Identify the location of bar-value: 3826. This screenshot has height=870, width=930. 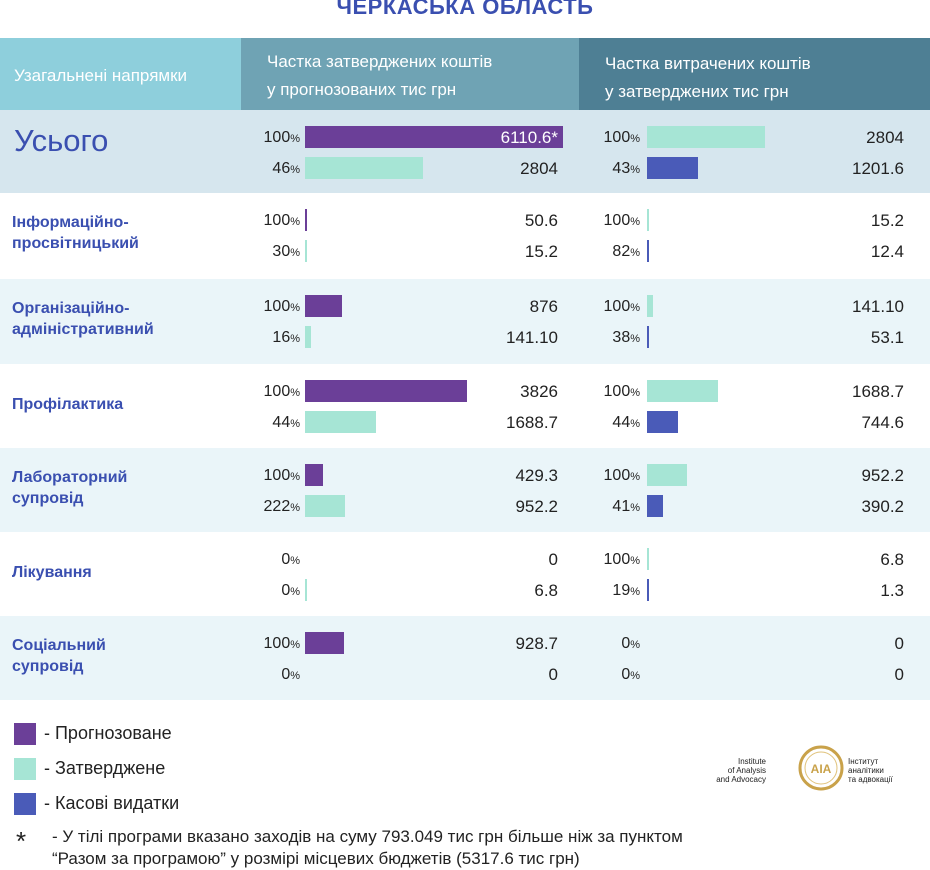
(539, 391).